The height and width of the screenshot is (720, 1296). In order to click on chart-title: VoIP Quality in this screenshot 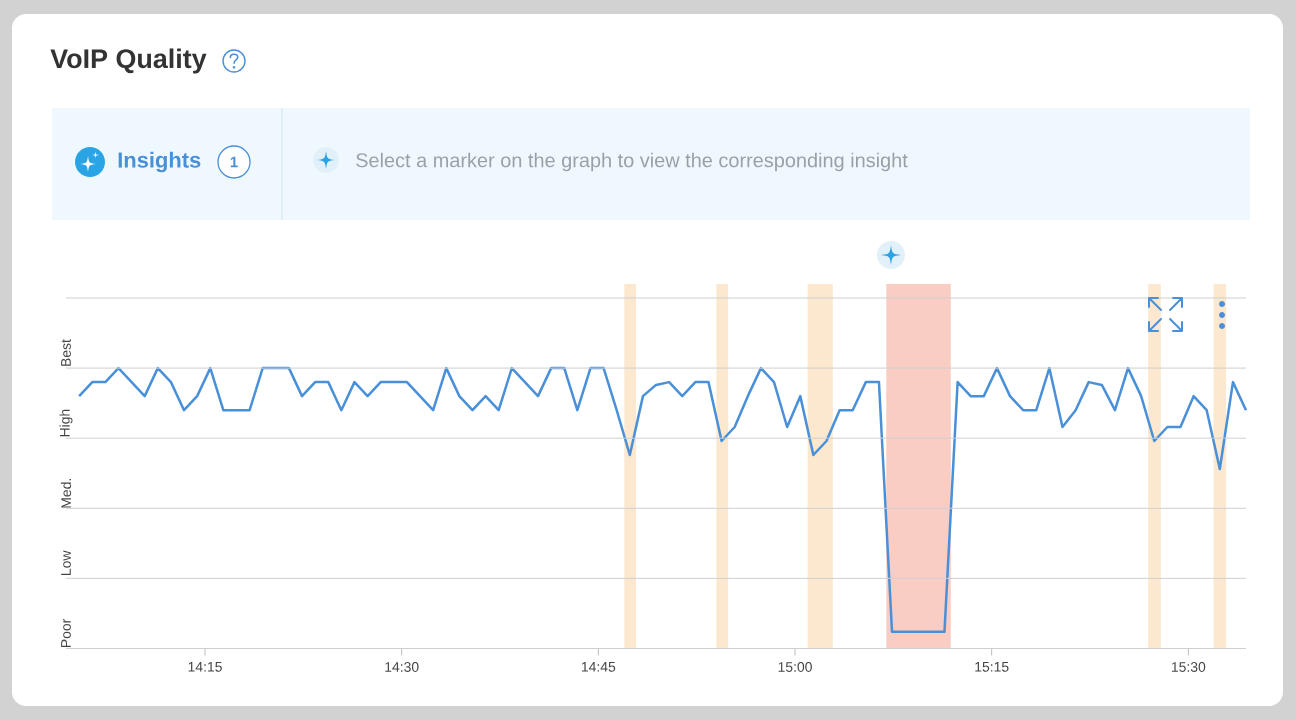, I will do `click(128, 61)`.